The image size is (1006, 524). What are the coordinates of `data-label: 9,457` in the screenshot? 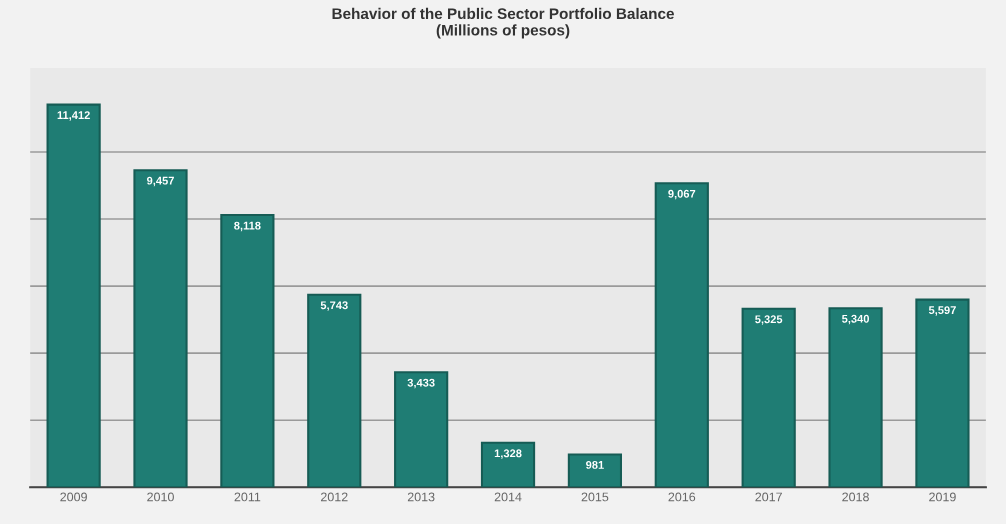 It's located at (160, 181).